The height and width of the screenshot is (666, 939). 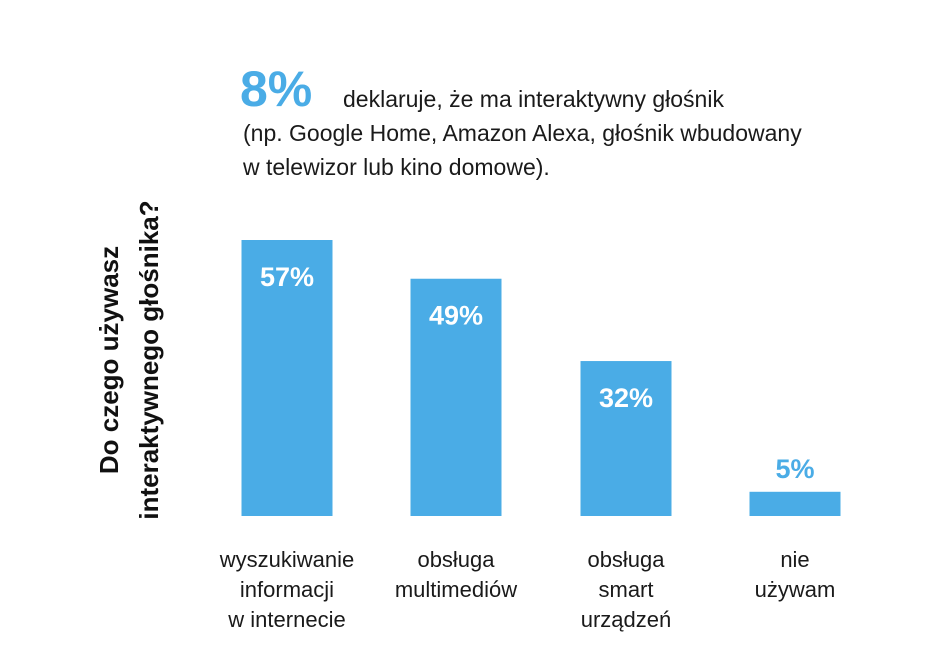 What do you see at coordinates (276, 89) in the screenshot?
I see `headline-percentage: 8%` at bounding box center [276, 89].